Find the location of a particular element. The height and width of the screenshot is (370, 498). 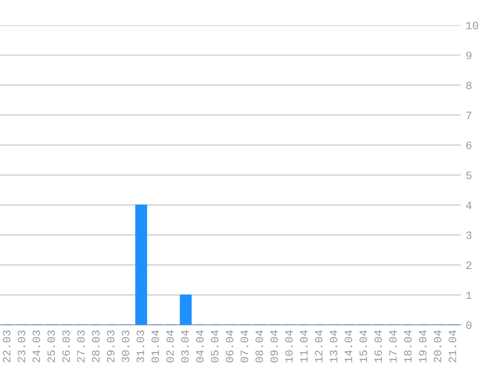

x-tick-label: 05.04 is located at coordinates (214, 346).